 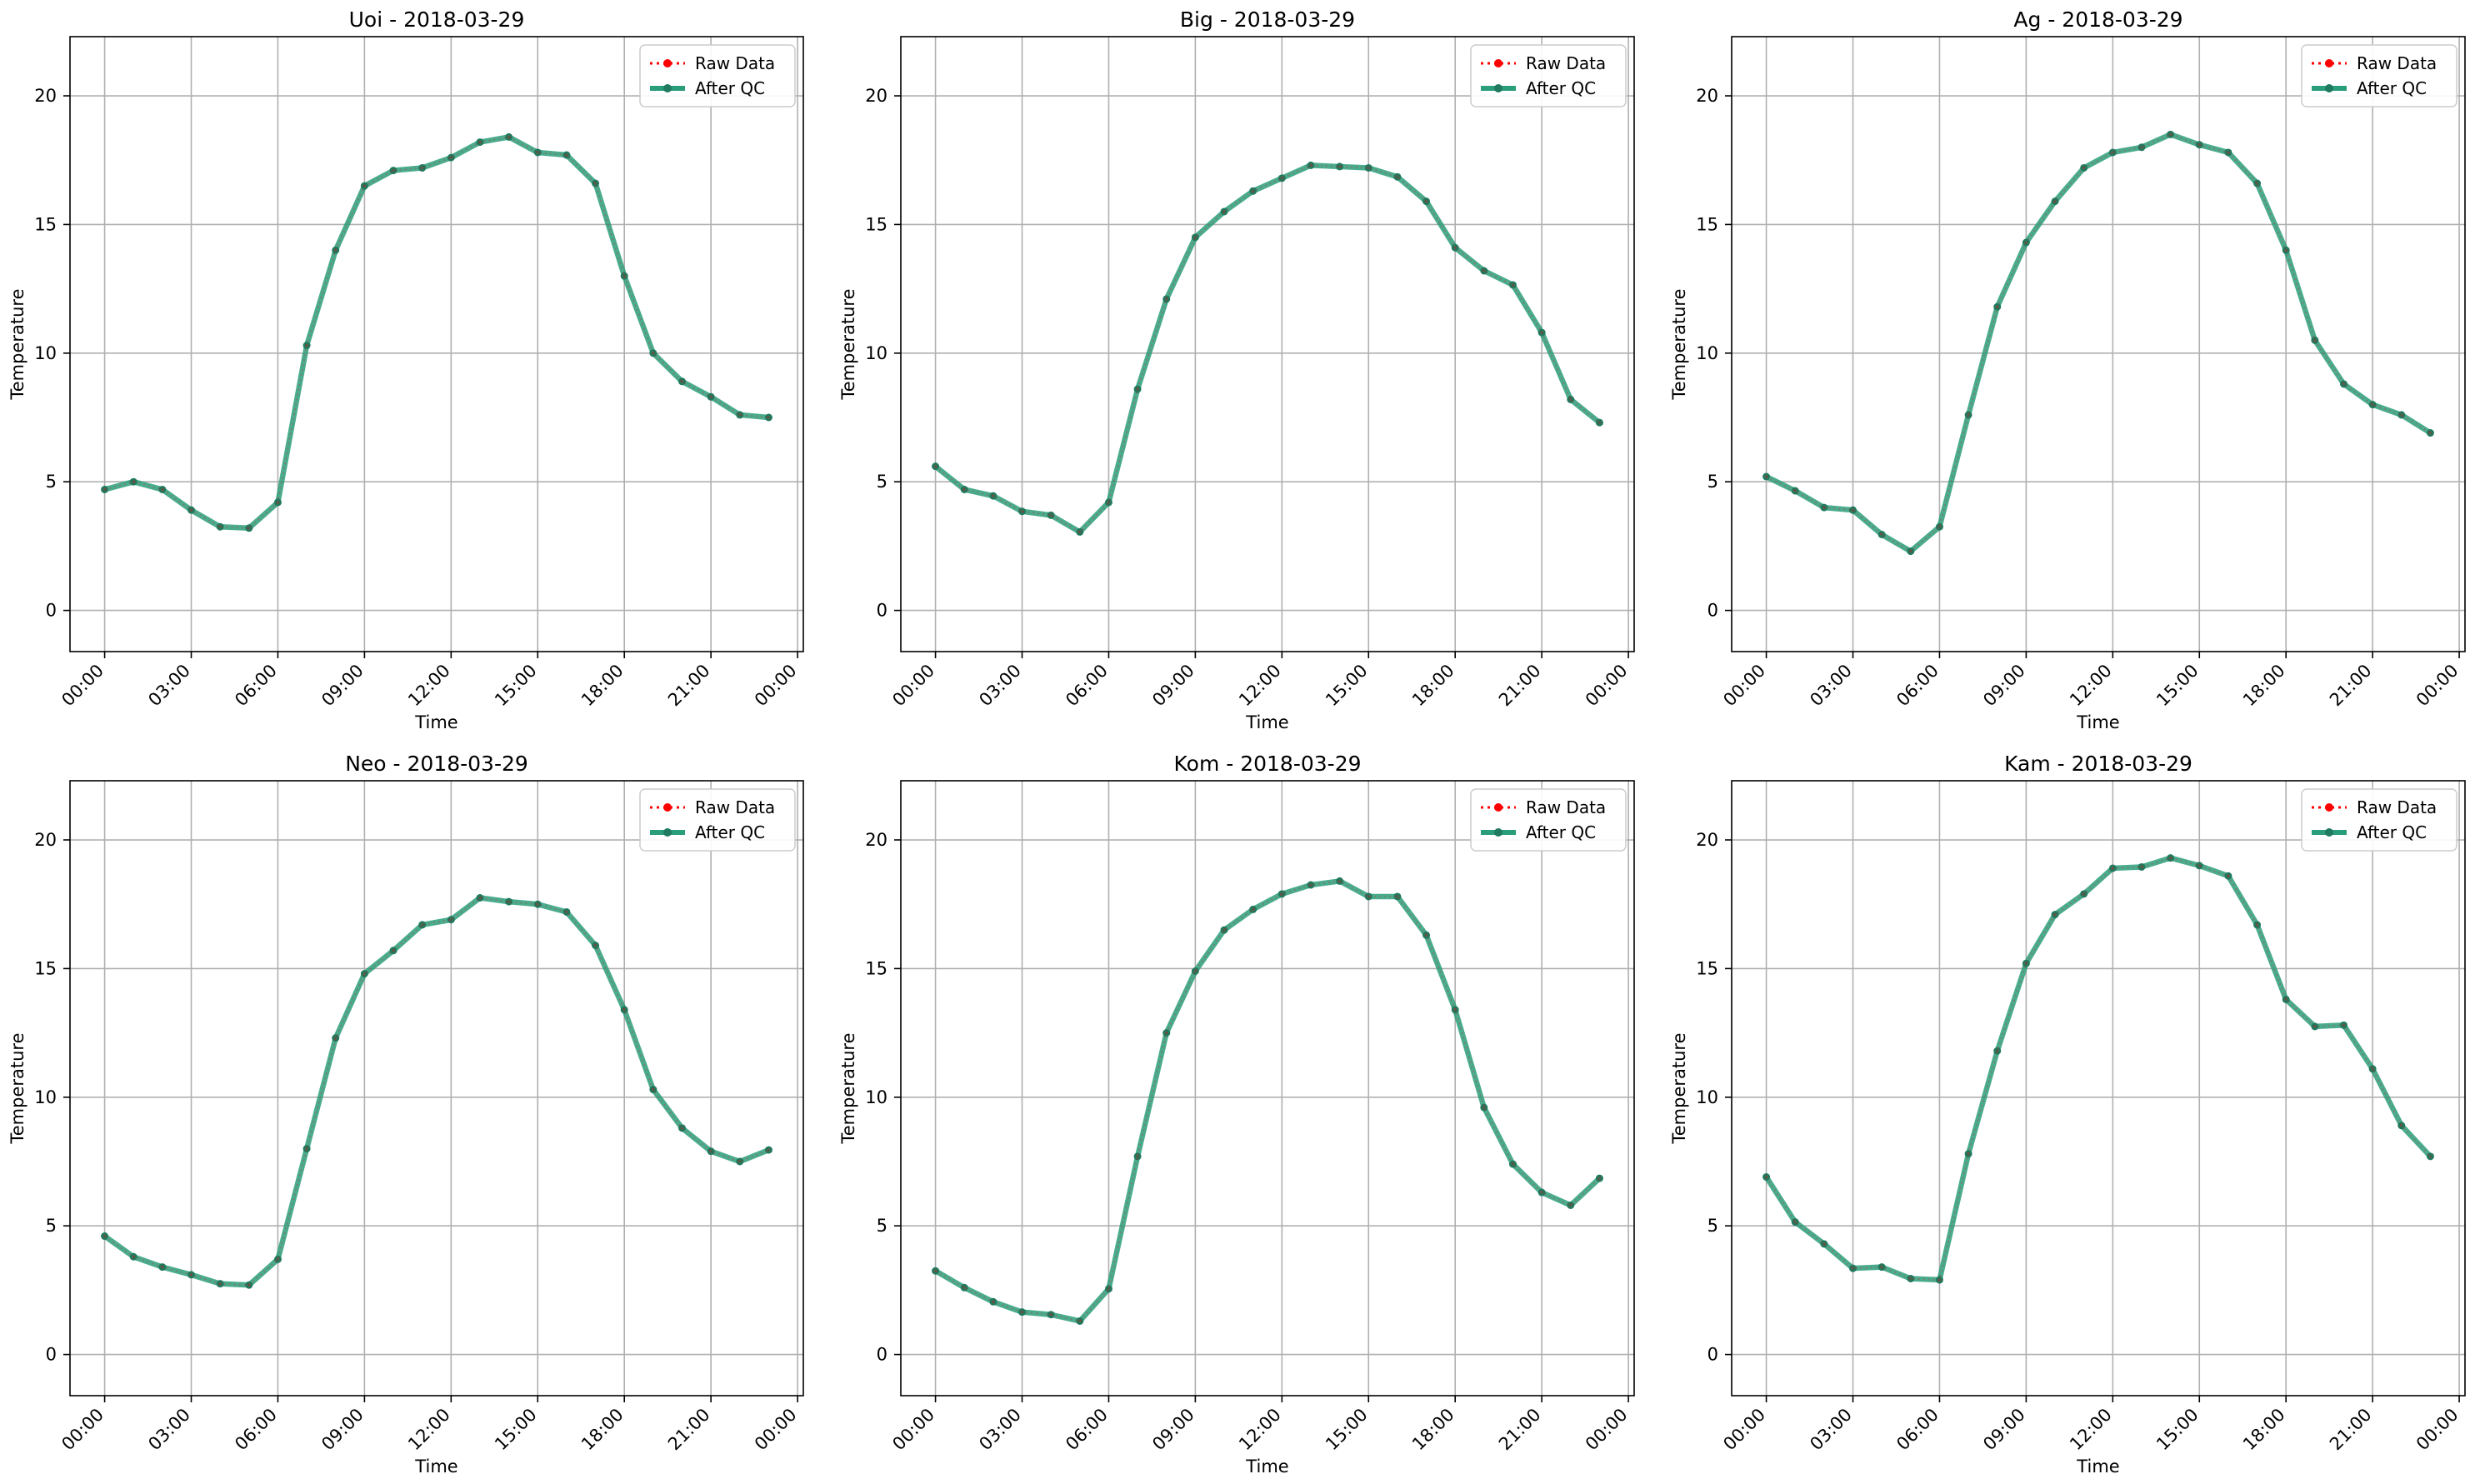 I want to click on legend: Raw Data After QC, so click(x=2379, y=75).